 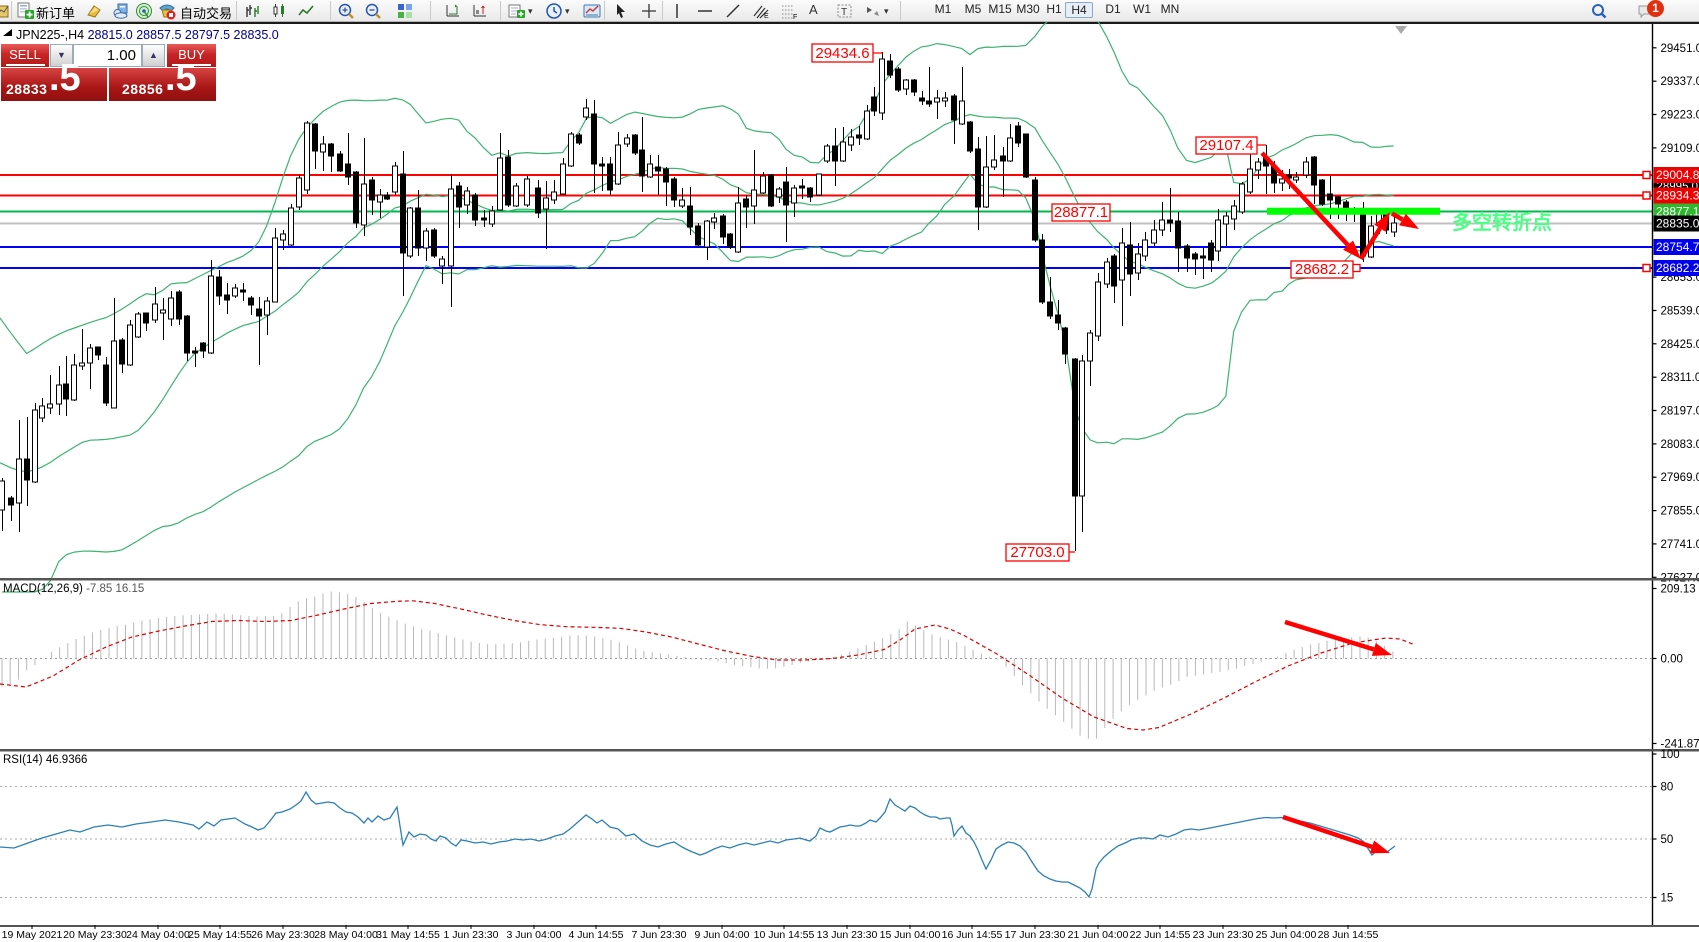 What do you see at coordinates (1678, 590) in the screenshot?
I see `svg-text: 209.13` at bounding box center [1678, 590].